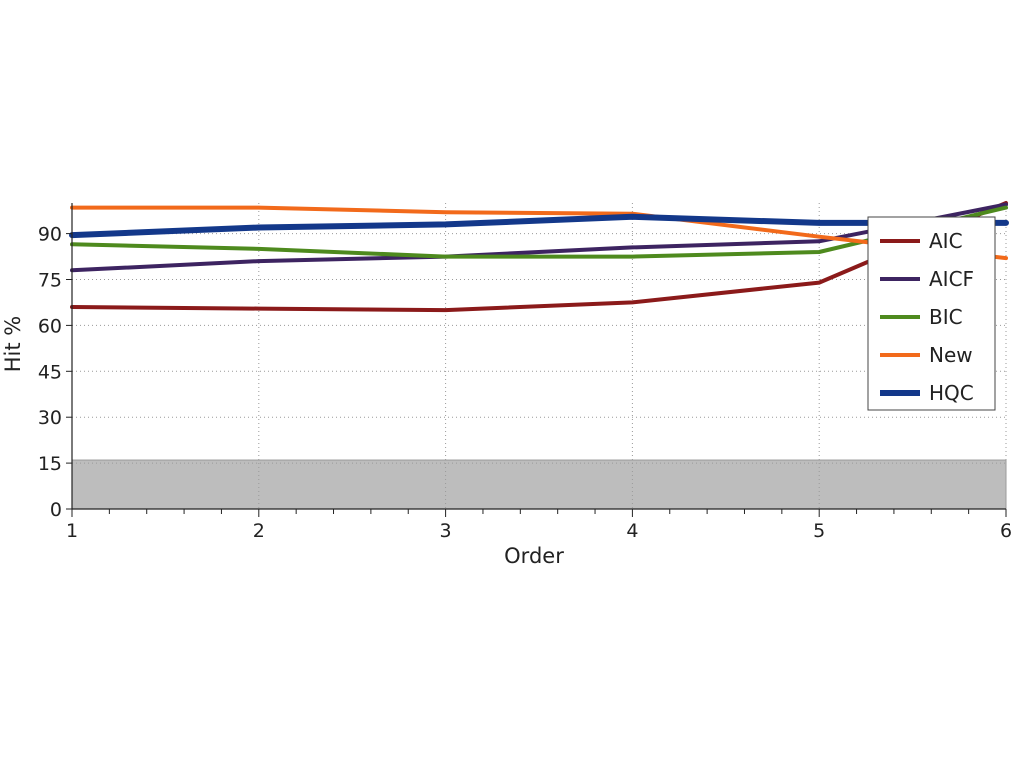 The height and width of the screenshot is (768, 1024). What do you see at coordinates (632, 531) in the screenshot?
I see `x-tick-label-4: 4` at bounding box center [632, 531].